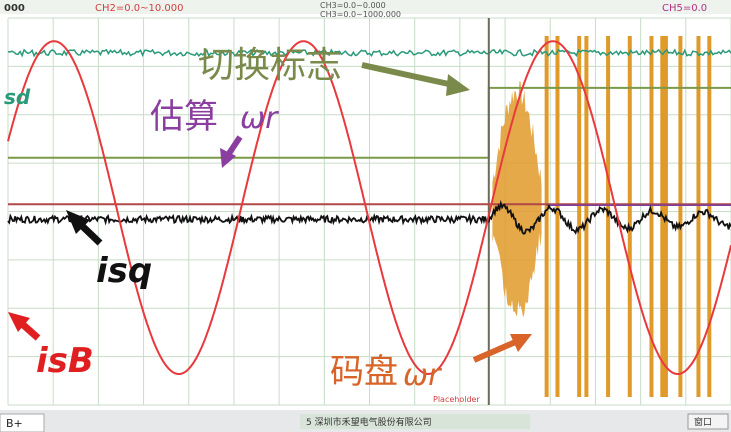 The height and width of the screenshot is (432, 731). I want to click on encoder-arrowhead, so click(521, 343).